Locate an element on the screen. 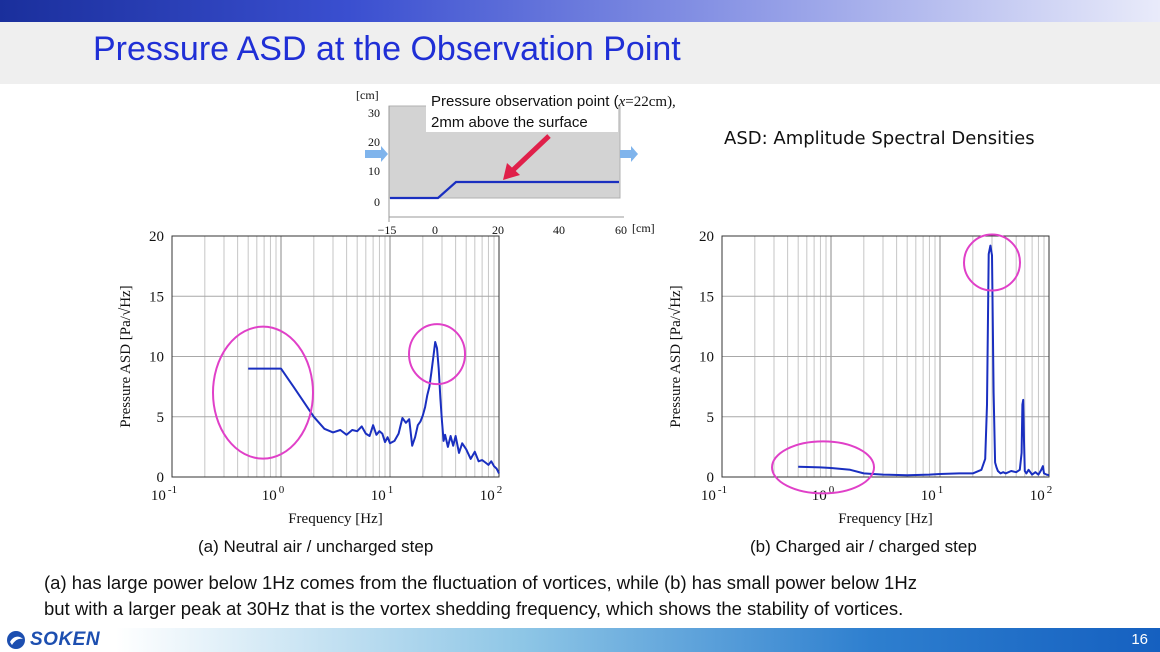 This screenshot has width=1160, height=652. annotation-box is located at coordinates (522, 111).